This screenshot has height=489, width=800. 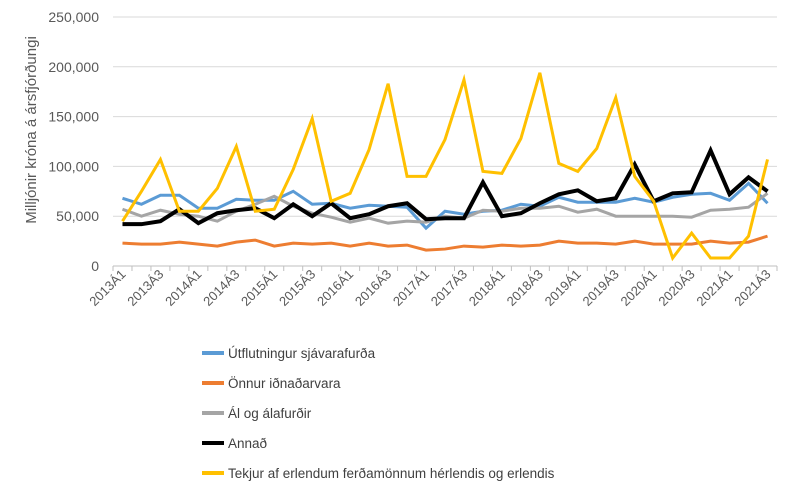 I want to click on legend-label: Önnur iðnaðarvara, so click(x=284, y=383).